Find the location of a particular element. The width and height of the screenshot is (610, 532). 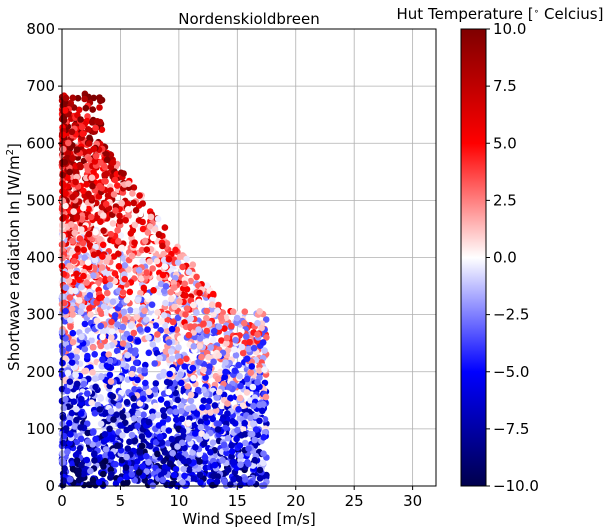

x-tick-label: 0 is located at coordinates (62, 501).